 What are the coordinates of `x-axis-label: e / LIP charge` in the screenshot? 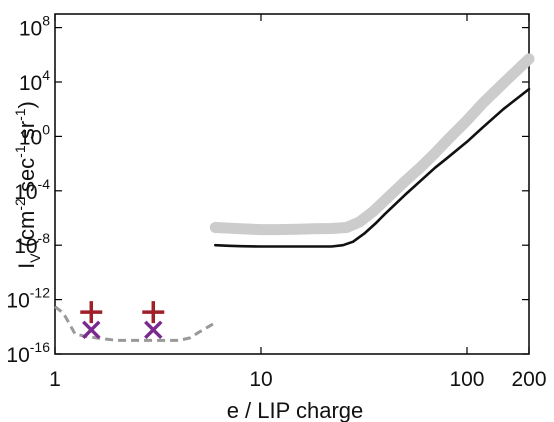 It's located at (295, 410).